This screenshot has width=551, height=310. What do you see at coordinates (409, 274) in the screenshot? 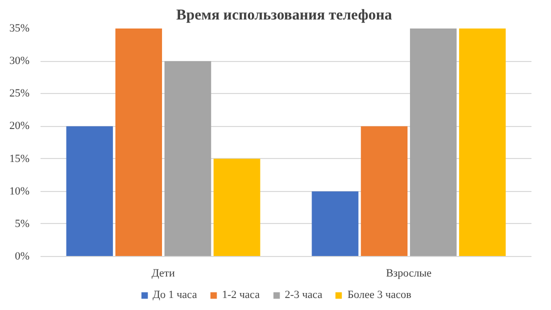
I see `x-tick-label: Взрослые` at bounding box center [409, 274].